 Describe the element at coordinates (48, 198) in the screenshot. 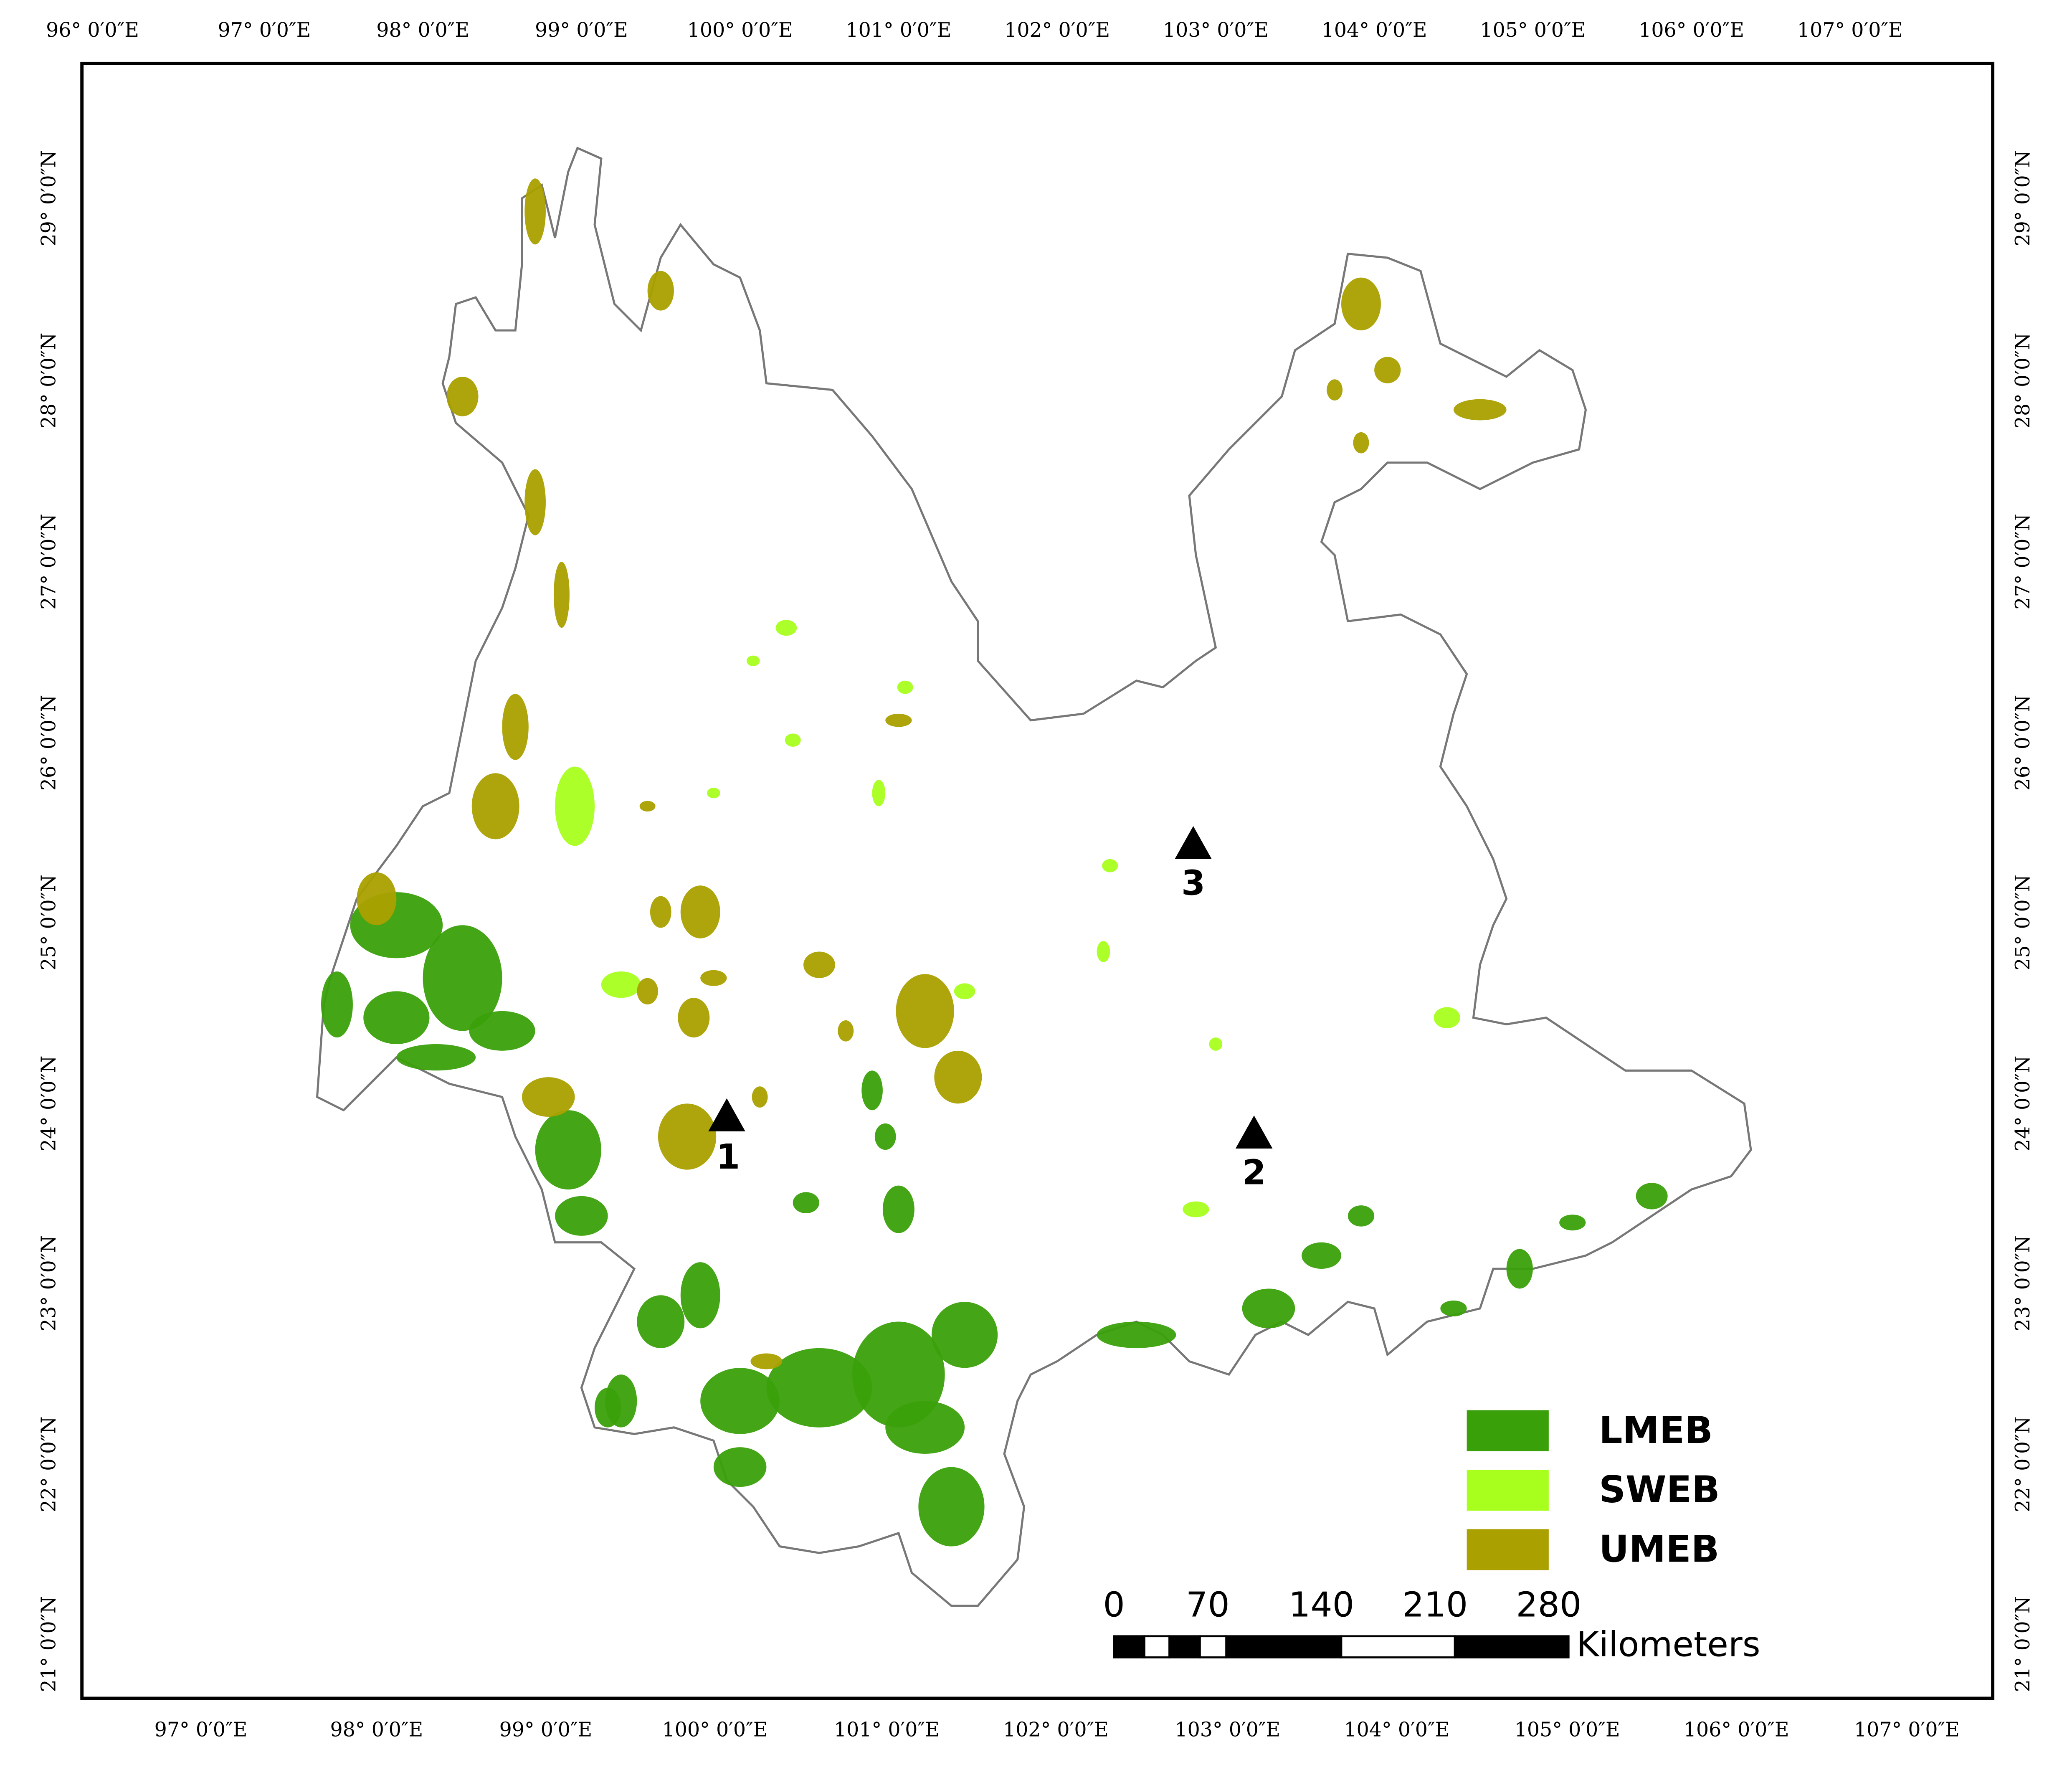

I see `left-label: 29° 0′0″N` at that location.